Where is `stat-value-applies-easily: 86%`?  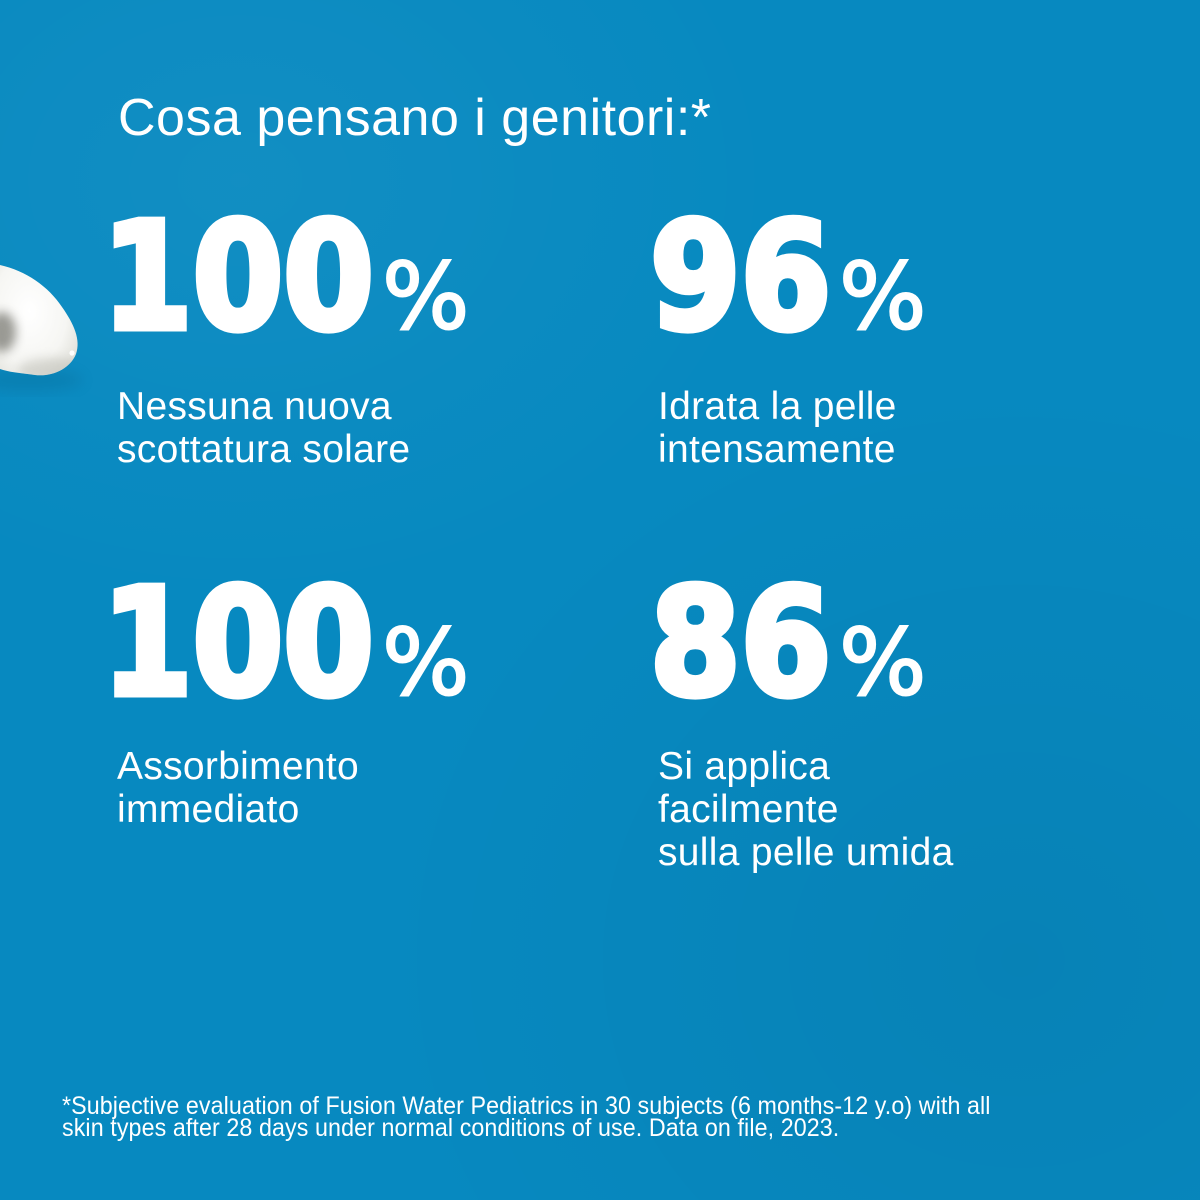 stat-value-applies-easily: 86% is located at coordinates (787, 660).